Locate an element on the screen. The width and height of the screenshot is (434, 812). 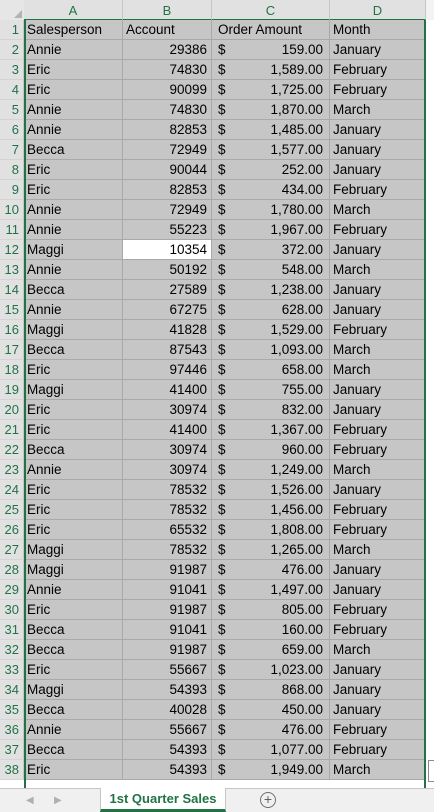
cell-account: 67275 is located at coordinates (167, 310).